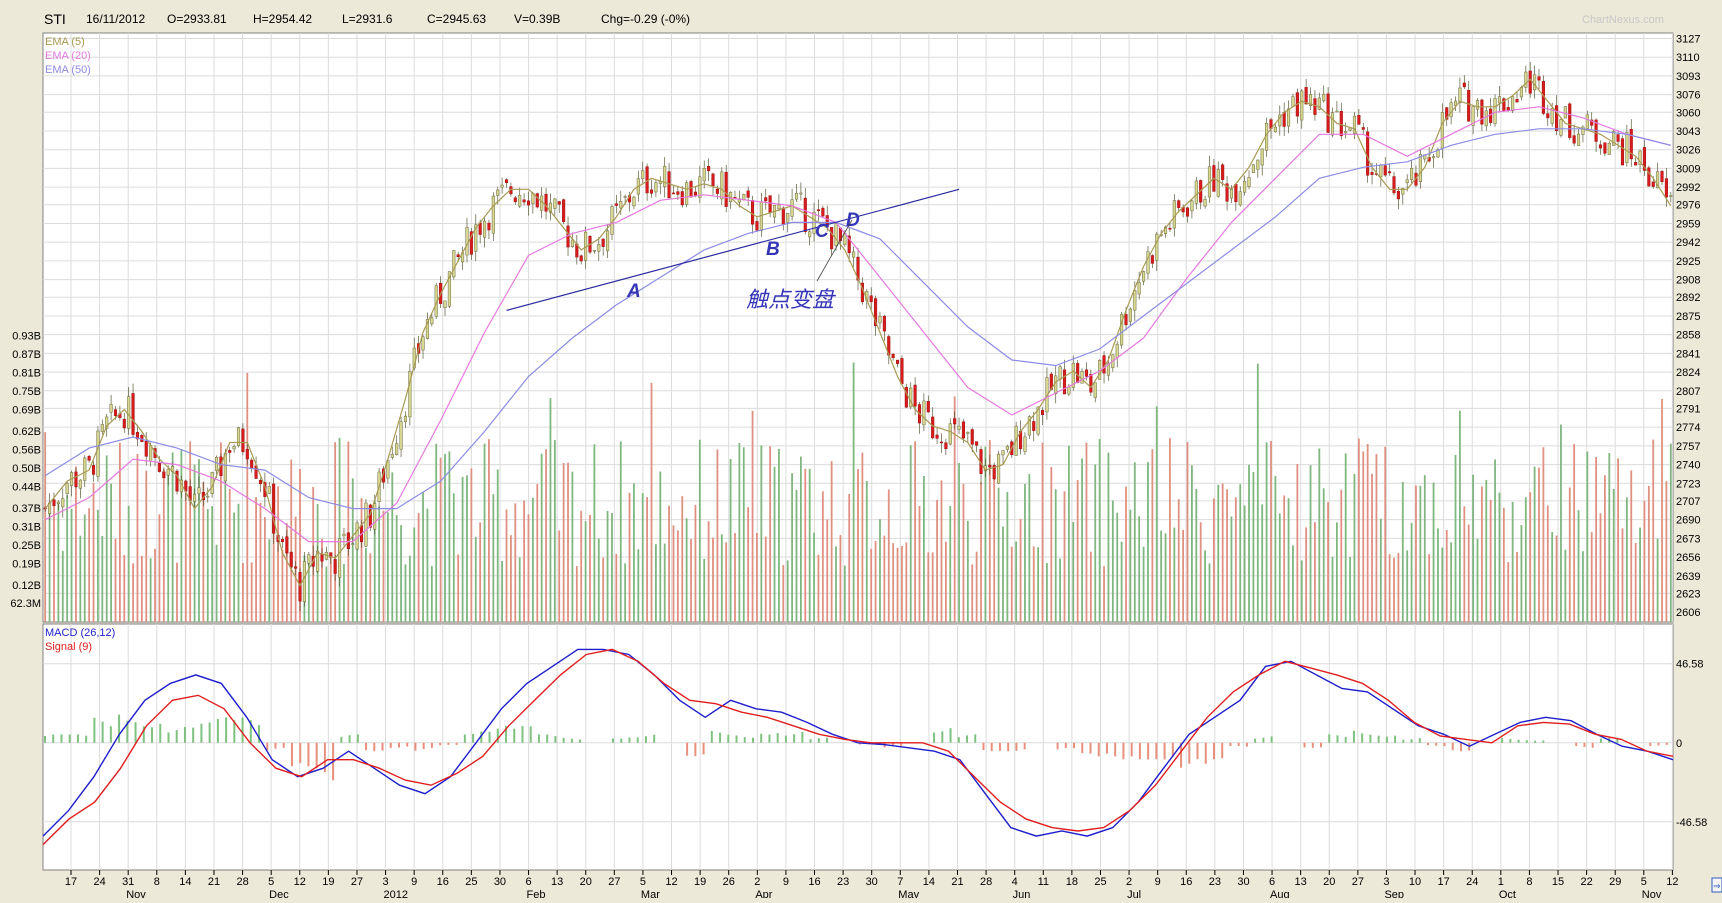  What do you see at coordinates (1688, 188) in the screenshot?
I see `price-tick-label: 2992` at bounding box center [1688, 188].